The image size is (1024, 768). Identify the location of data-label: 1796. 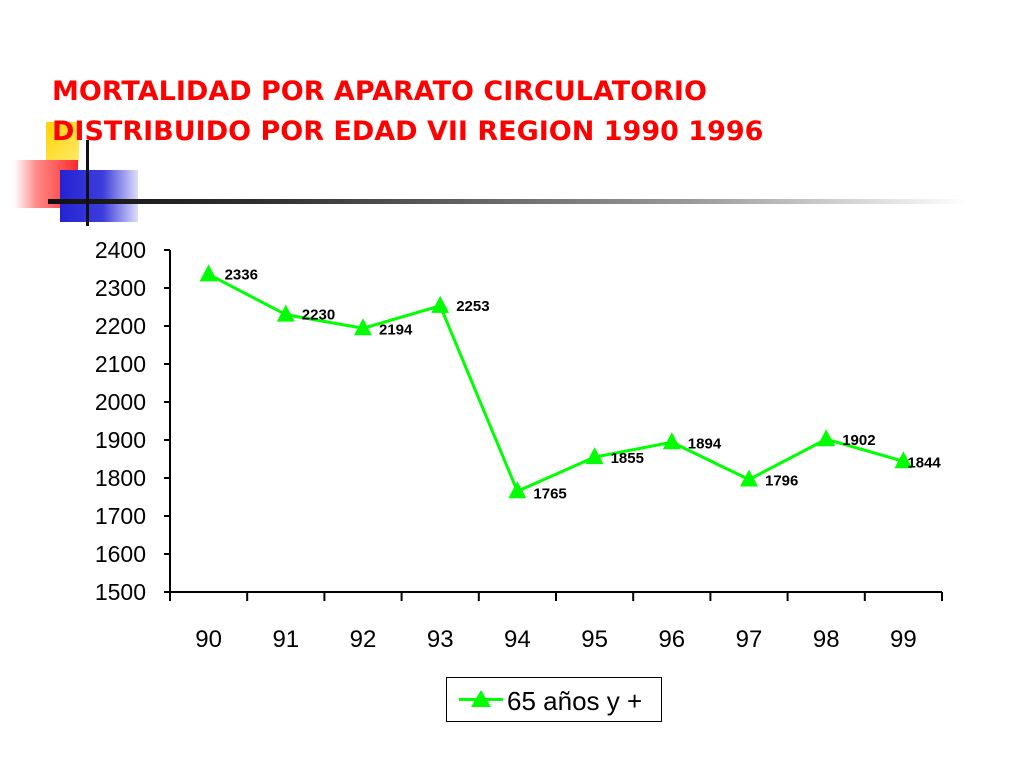
(781, 481).